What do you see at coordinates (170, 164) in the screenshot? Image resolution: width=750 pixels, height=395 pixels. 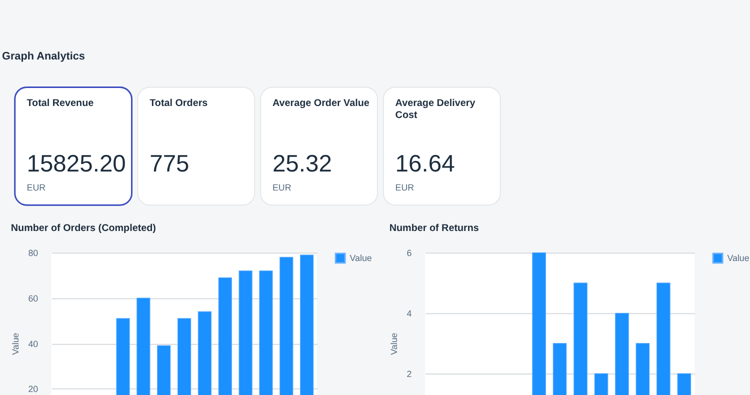 I see `text: 775` at bounding box center [170, 164].